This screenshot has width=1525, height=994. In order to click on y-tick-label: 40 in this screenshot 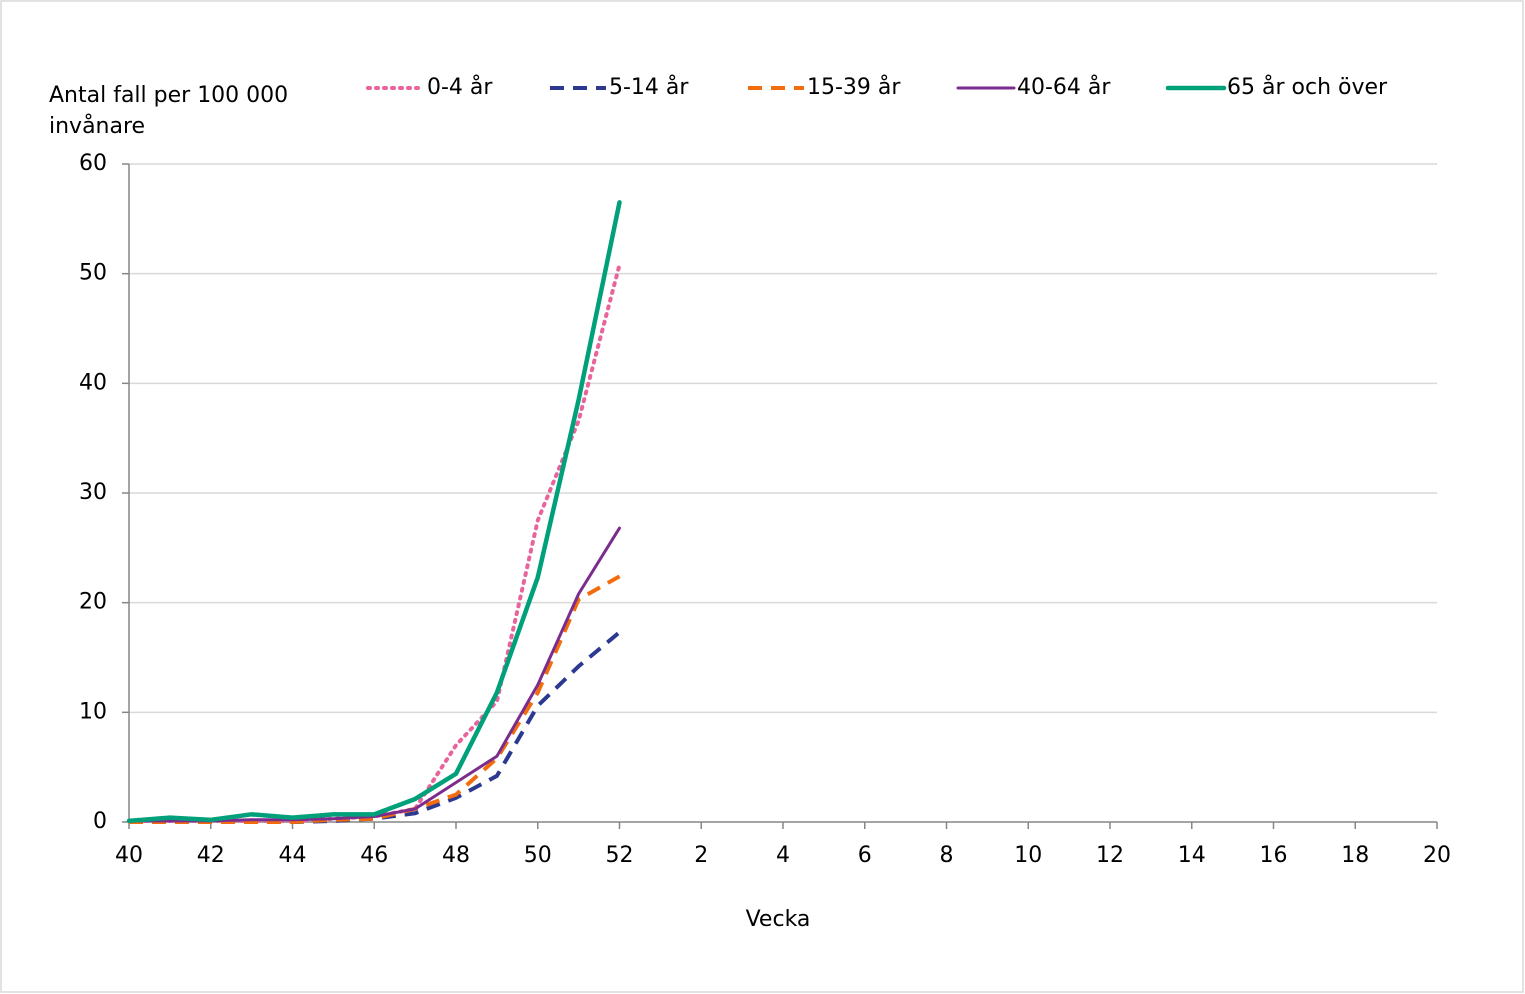, I will do `click(93, 382)`.